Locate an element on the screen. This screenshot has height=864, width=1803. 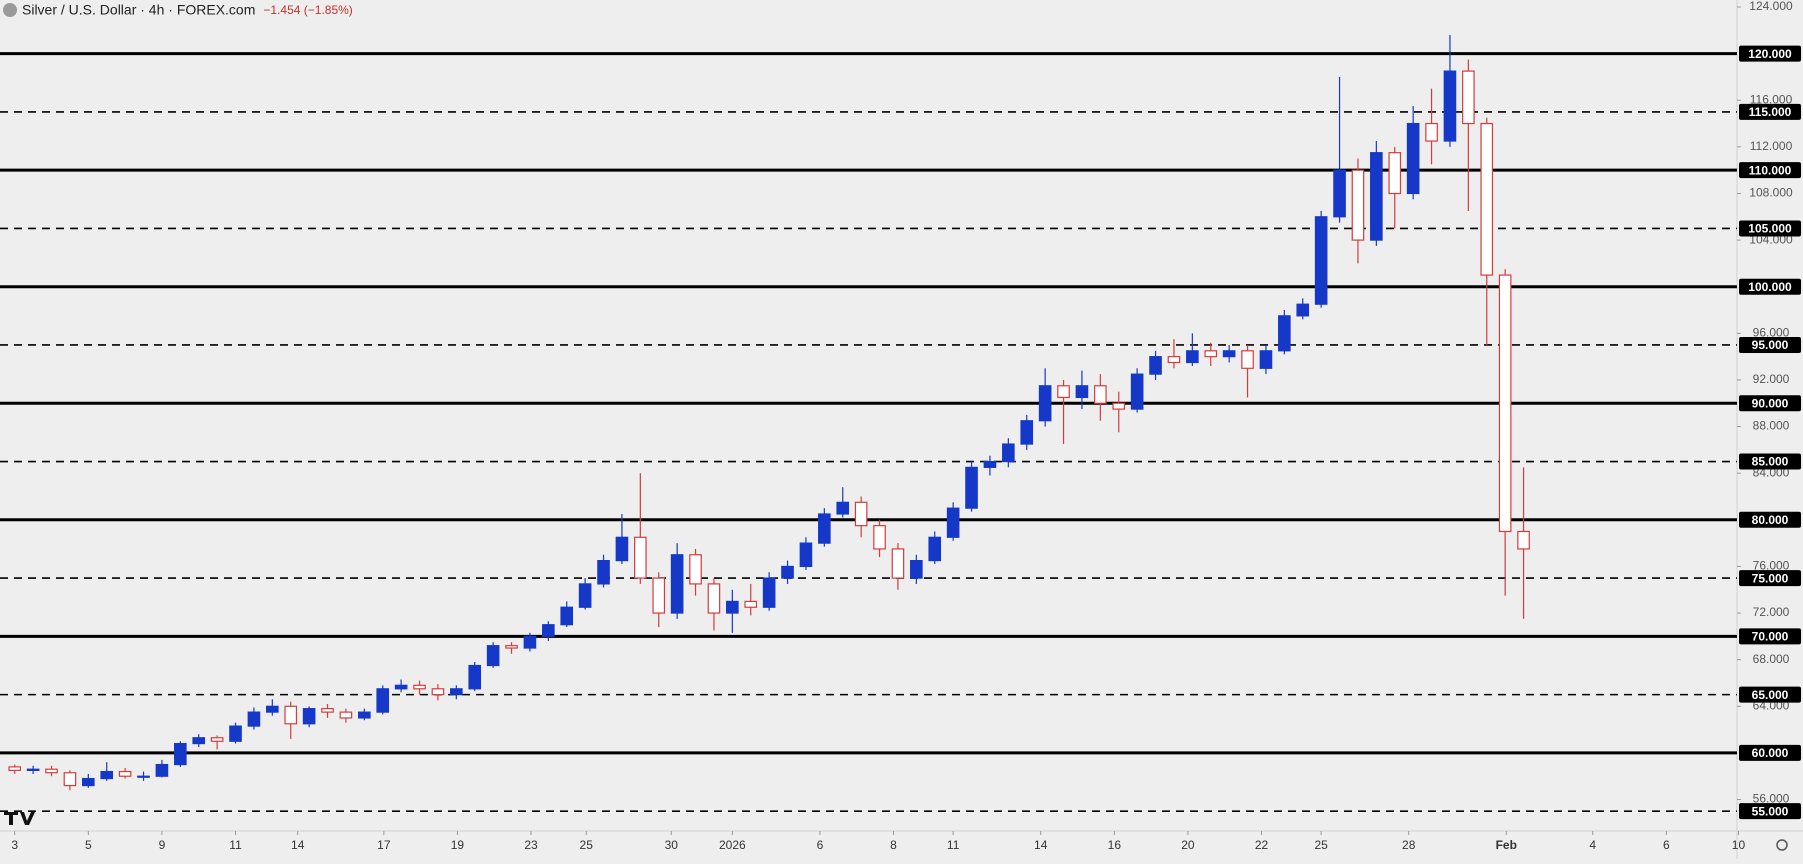
x-tick-label: 2026 is located at coordinates (732, 845).